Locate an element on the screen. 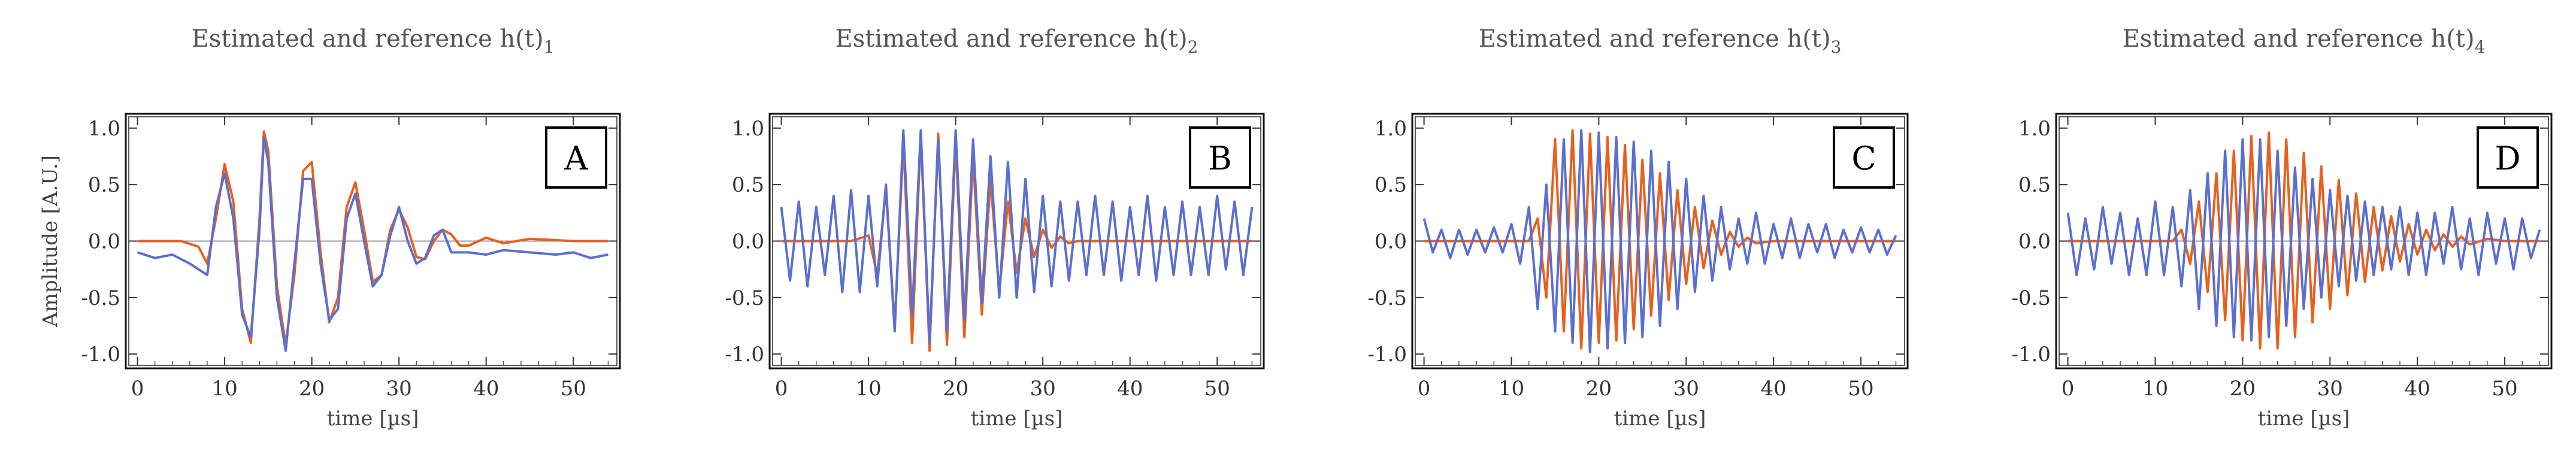 This screenshot has width=2576, height=451. chart-title-3: Estimated and reference h(t)3 is located at coordinates (1660, 41).